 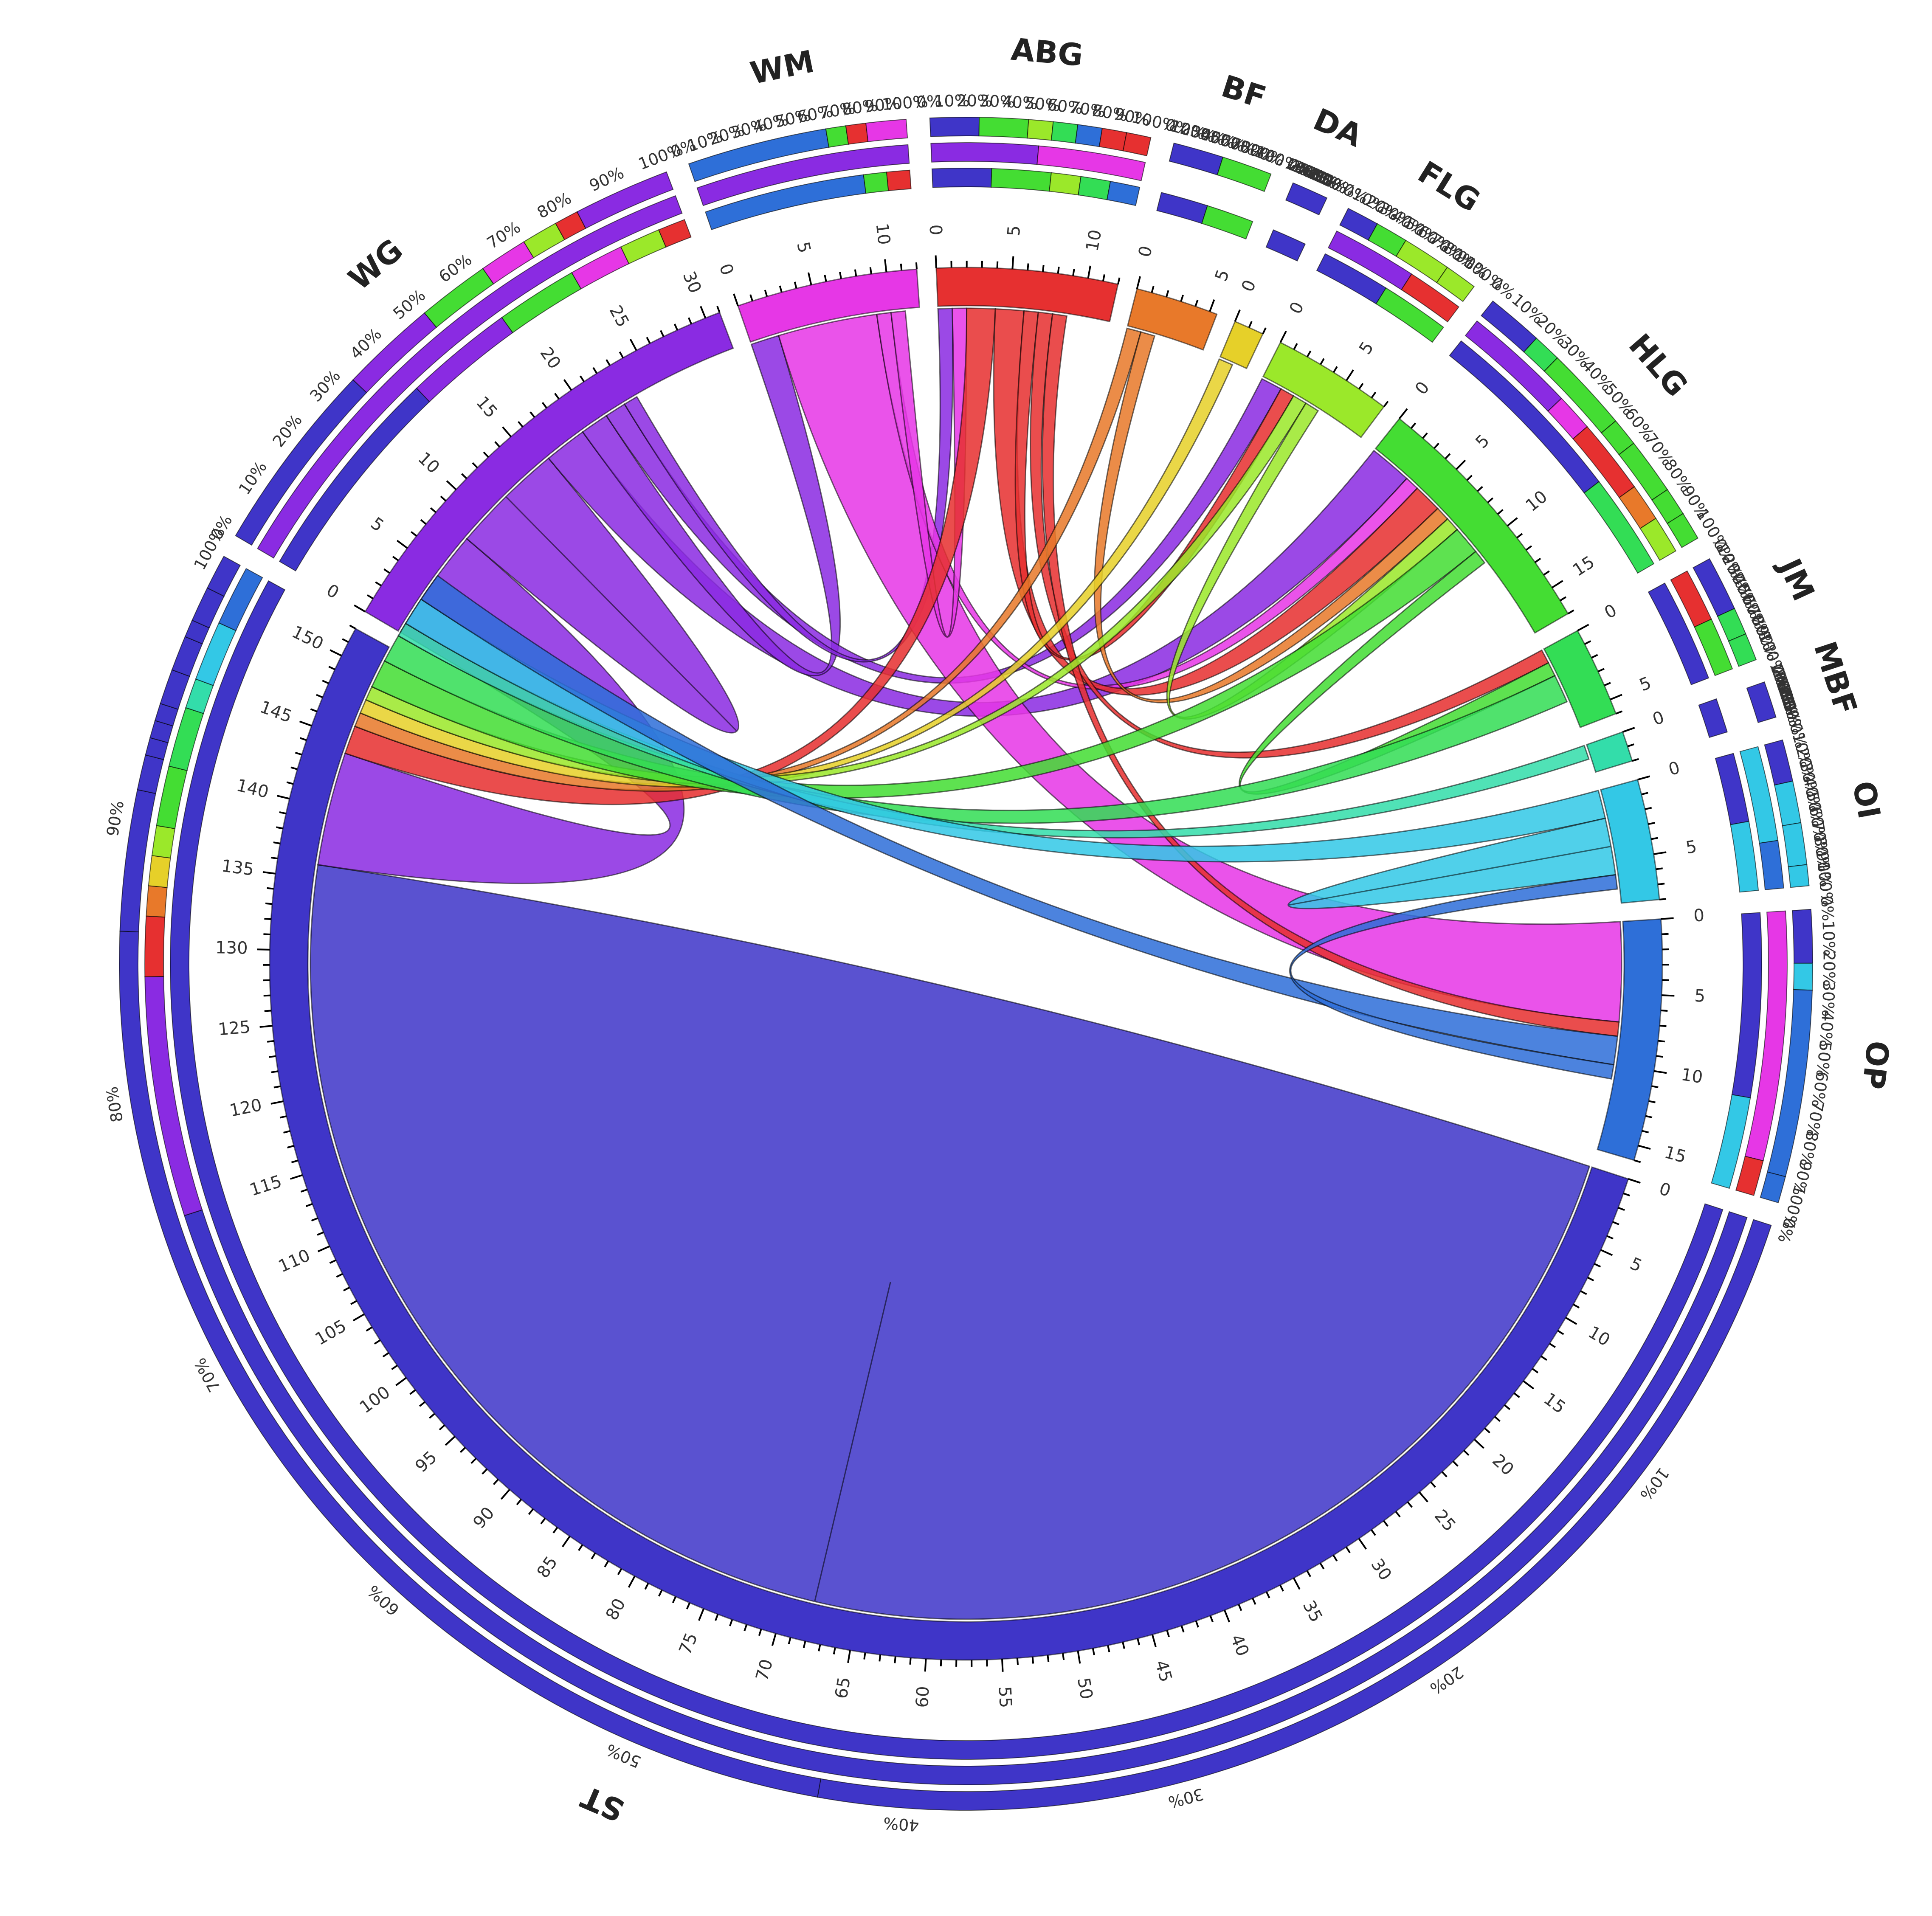 I want to click on group-label-flg: FLG, so click(x=1449, y=186).